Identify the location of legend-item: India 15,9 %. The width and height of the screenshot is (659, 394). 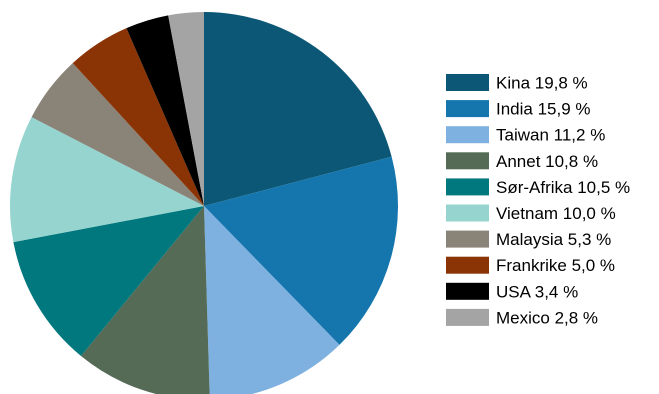
(518, 109).